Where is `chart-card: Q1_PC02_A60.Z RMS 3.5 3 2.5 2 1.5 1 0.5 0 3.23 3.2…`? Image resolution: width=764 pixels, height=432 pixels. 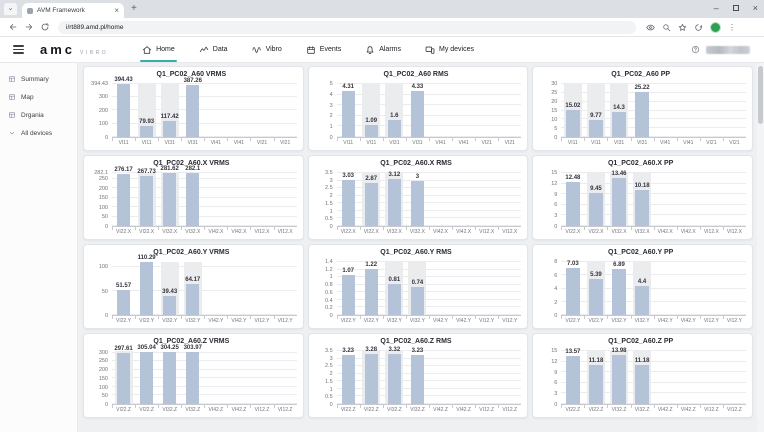 chart-card: Q1_PC02_A60.Z RMS 3.5 3 2.5 2 1.5 1 0.5 0 3.23 3.2… is located at coordinates (418, 375).